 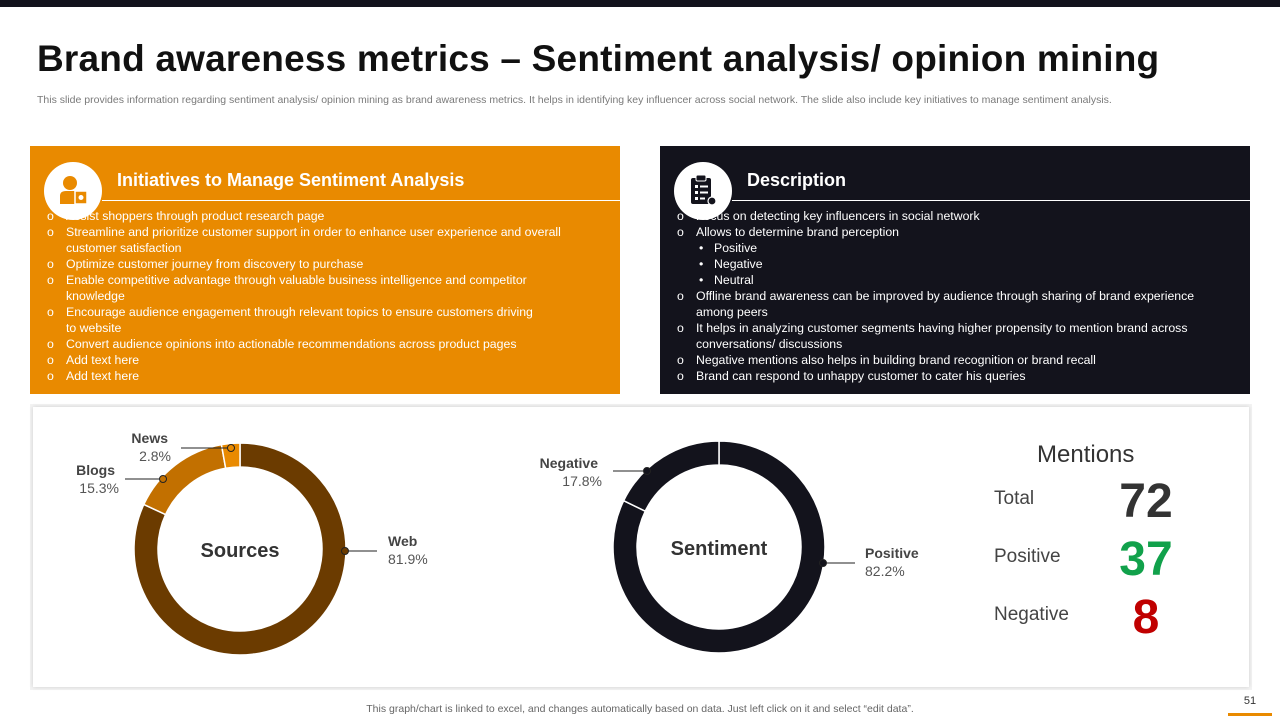 What do you see at coordinates (1146, 501) in the screenshot?
I see `mentions-total-value: 72` at bounding box center [1146, 501].